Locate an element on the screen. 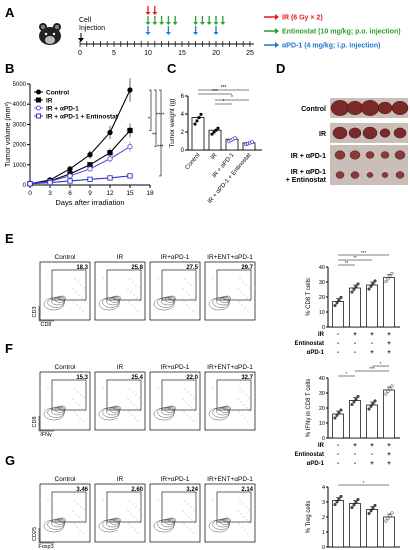 The image size is (410, 550). category-label: Control is located at coordinates (193, 161).